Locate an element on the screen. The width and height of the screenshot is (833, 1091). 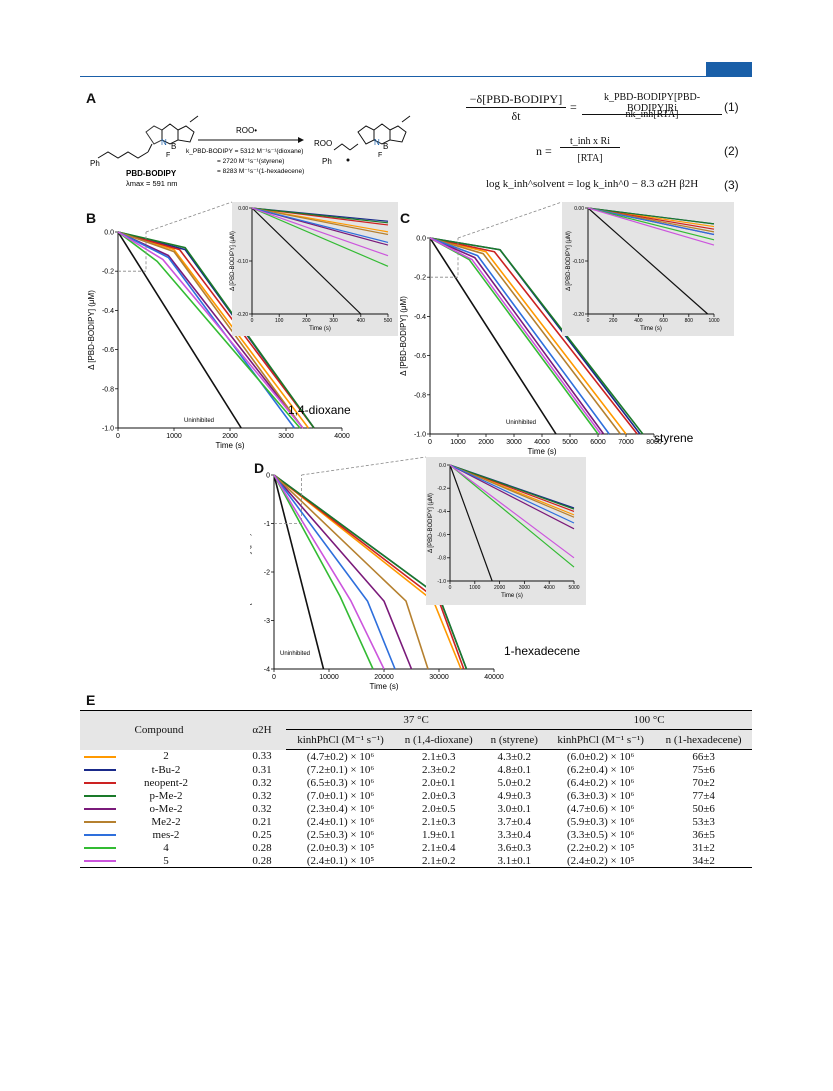
cell-n-hexadecene: 70±2 is located at coordinates (703, 782).